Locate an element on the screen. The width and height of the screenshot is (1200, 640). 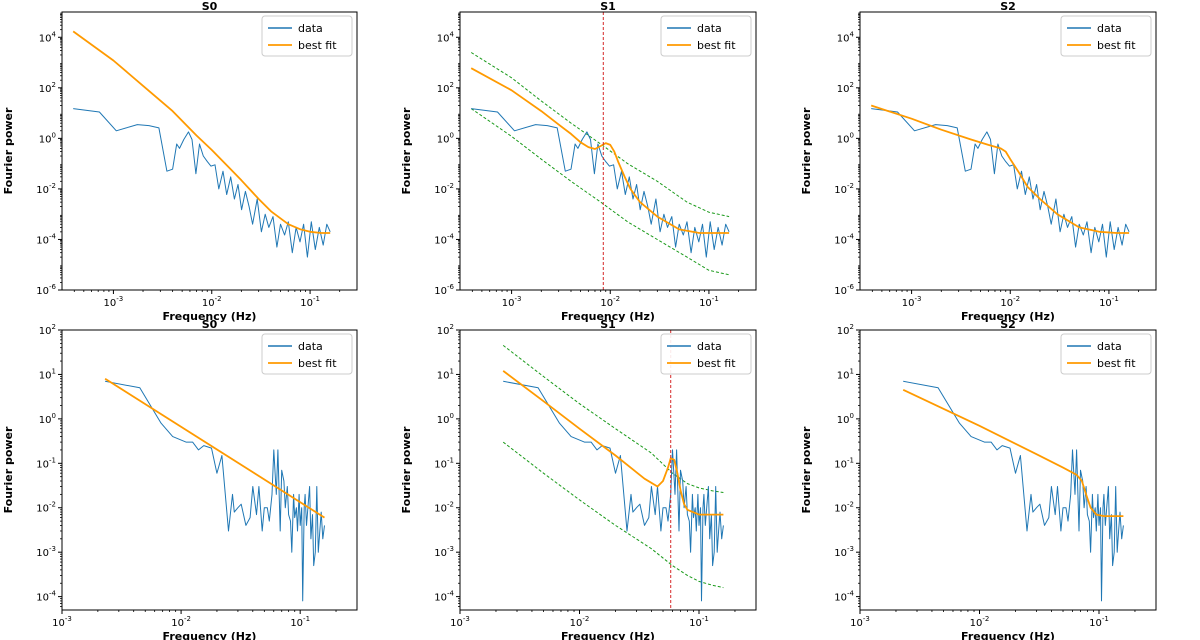
chart-title: S1 is located at coordinates (608, 324).